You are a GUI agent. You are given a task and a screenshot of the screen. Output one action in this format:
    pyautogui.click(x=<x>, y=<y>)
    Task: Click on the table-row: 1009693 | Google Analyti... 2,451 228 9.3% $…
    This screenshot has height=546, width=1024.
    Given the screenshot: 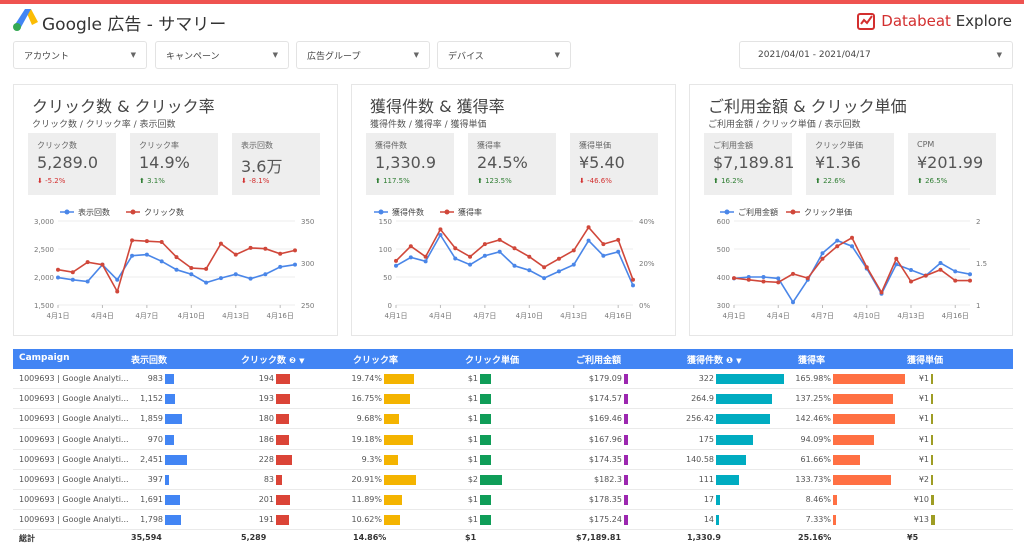 What is the action you would take?
    pyautogui.click(x=513, y=460)
    